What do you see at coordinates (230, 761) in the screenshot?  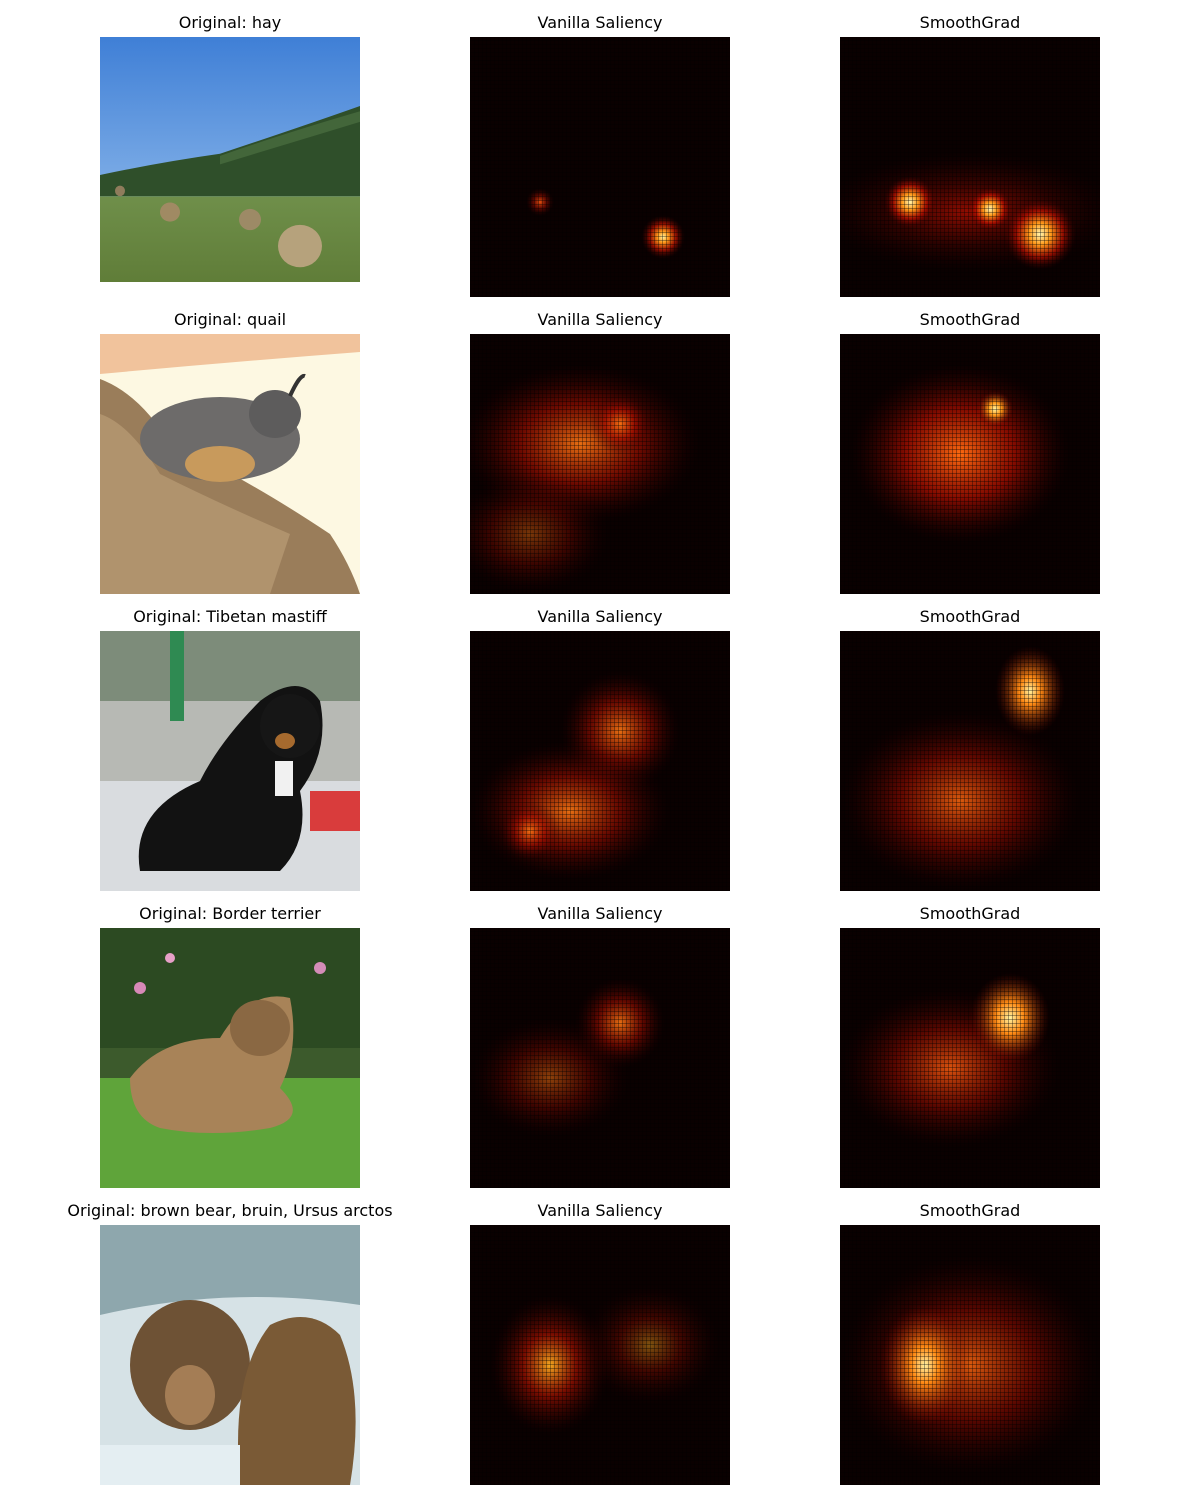 I see `original-image-mastiff` at bounding box center [230, 761].